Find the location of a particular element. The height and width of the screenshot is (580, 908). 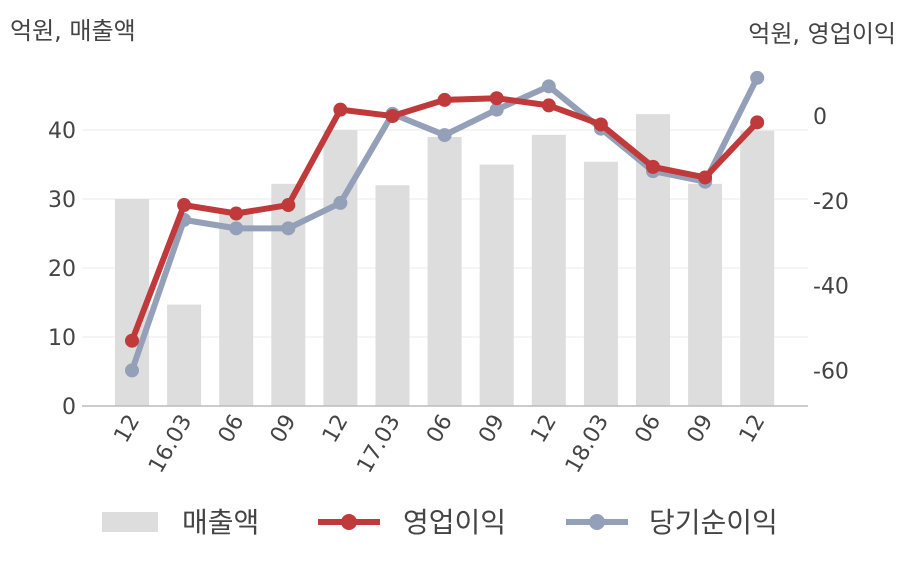

legend-label: 영업이익 is located at coordinates (454, 522).